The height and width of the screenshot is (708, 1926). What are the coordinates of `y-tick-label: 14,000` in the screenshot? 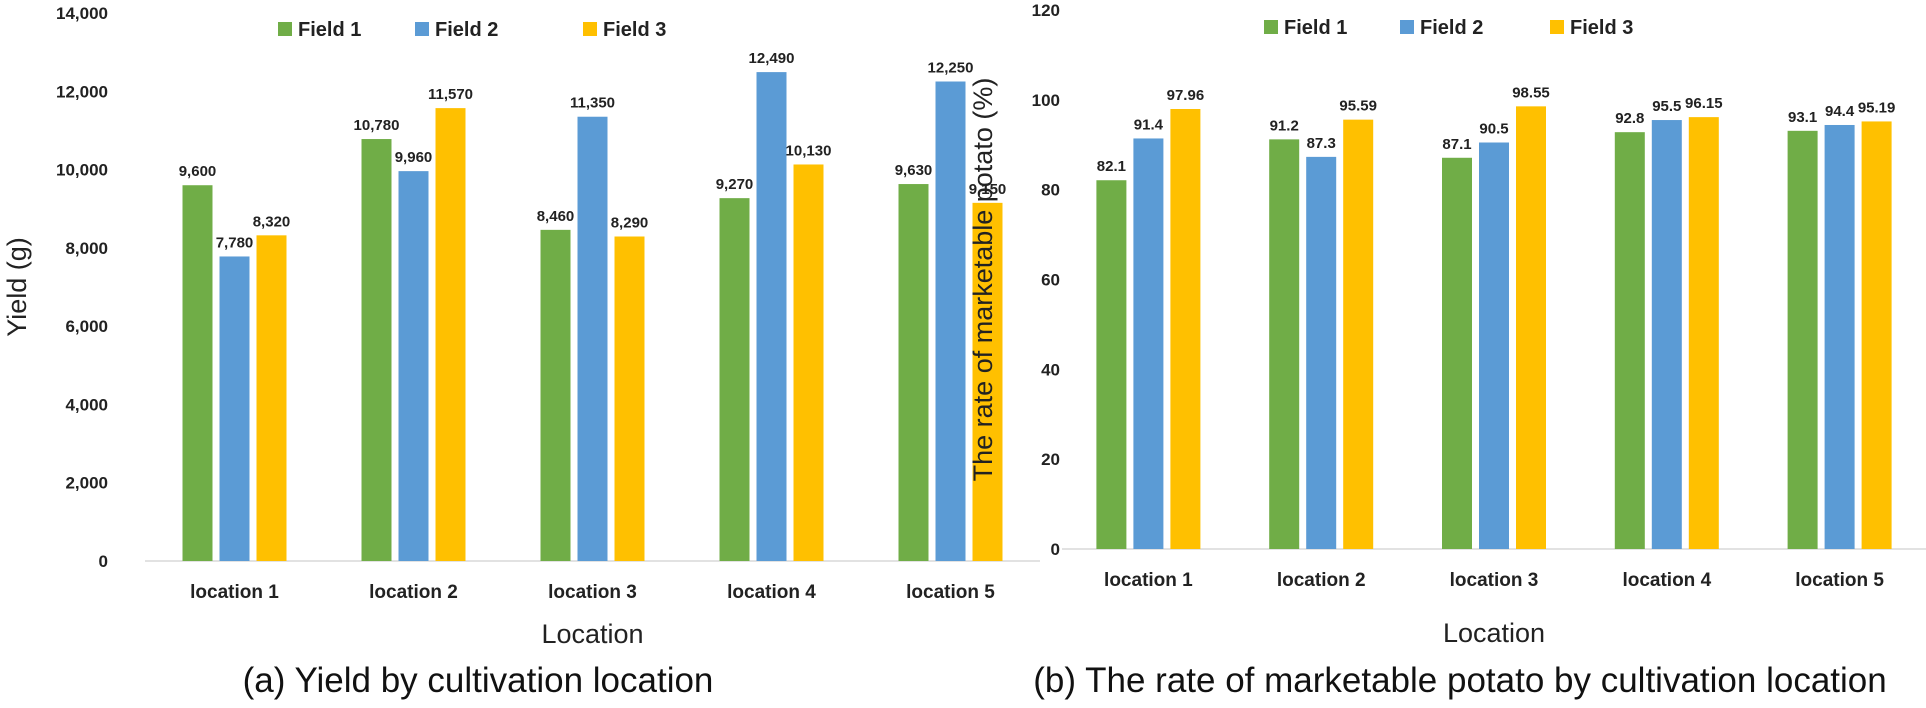 It's located at (82, 13).